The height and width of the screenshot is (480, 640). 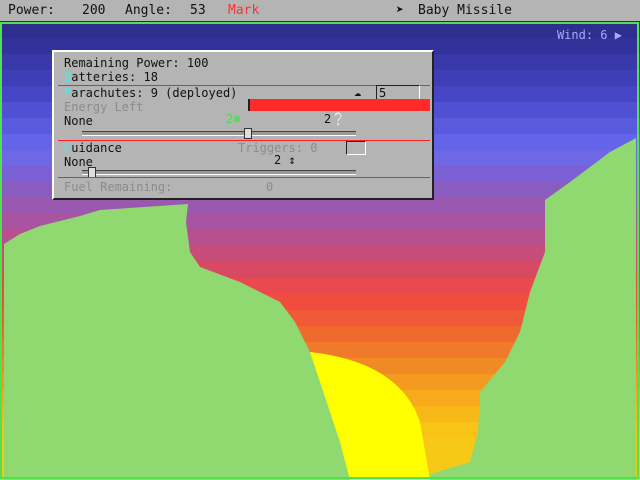 What do you see at coordinates (94, 10) in the screenshot?
I see `power-value: 200` at bounding box center [94, 10].